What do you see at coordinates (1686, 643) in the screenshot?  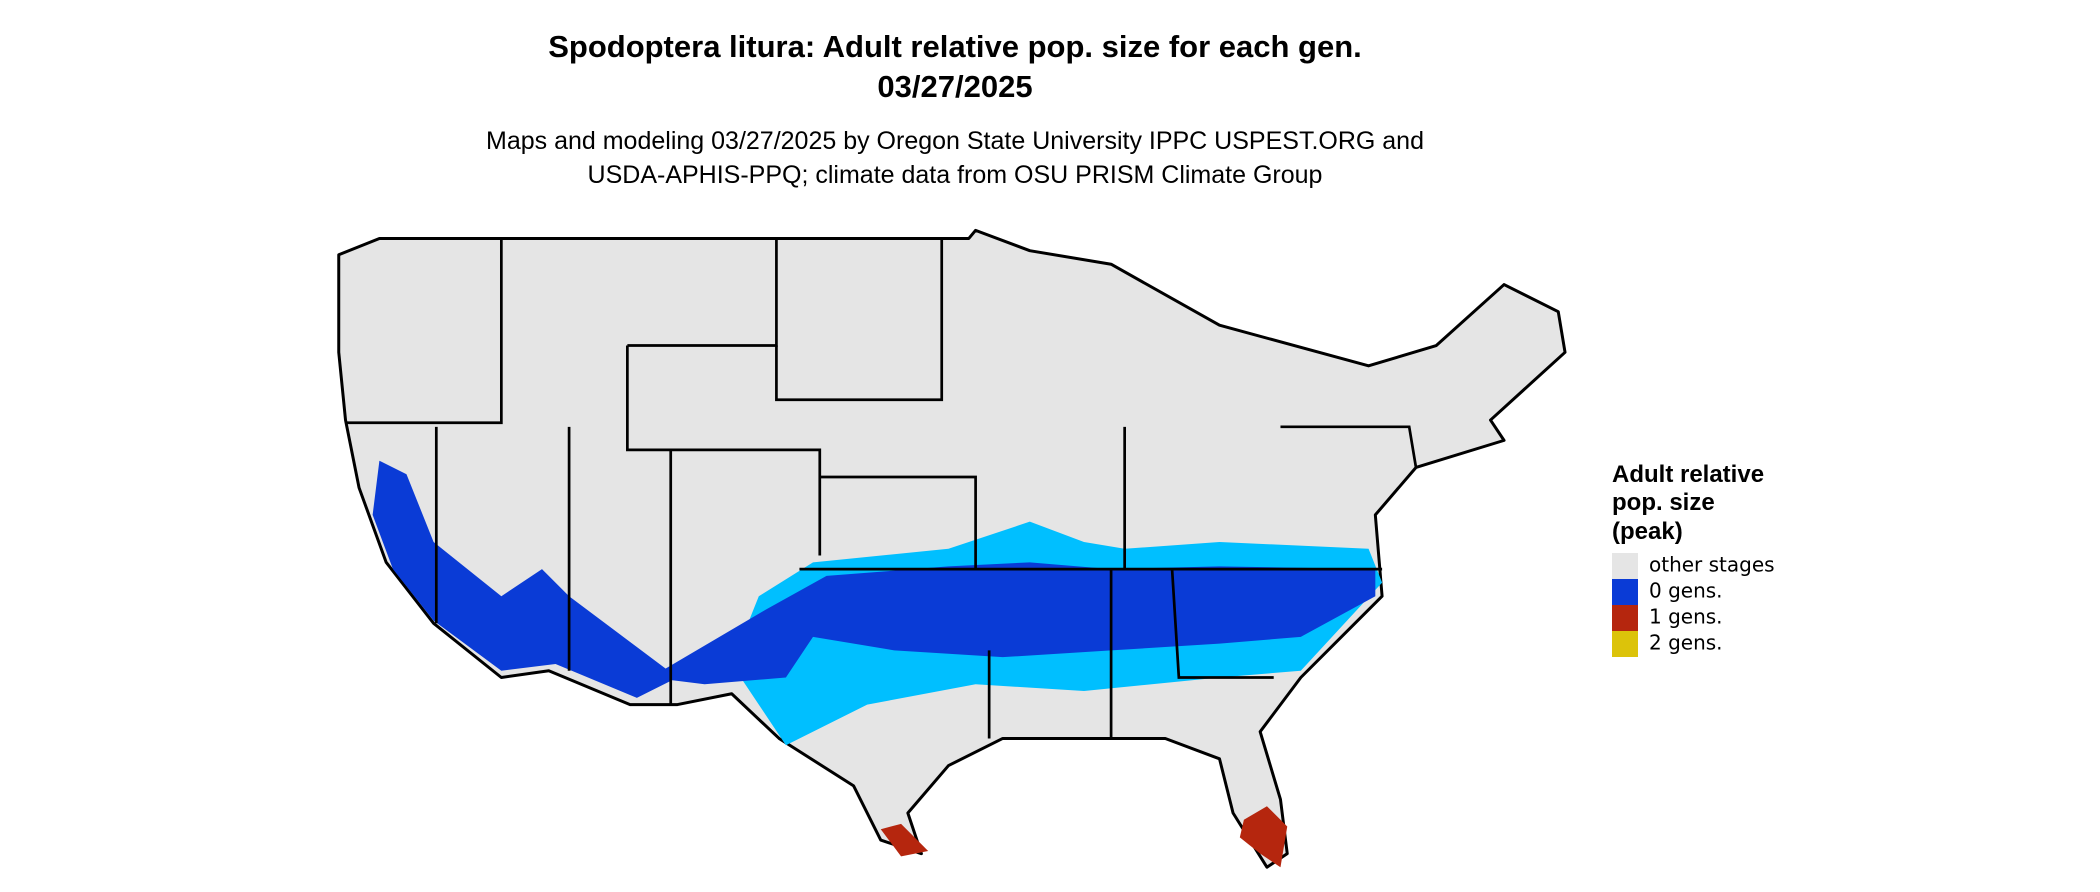 I see `legend-label: 2 gens.` at bounding box center [1686, 643].